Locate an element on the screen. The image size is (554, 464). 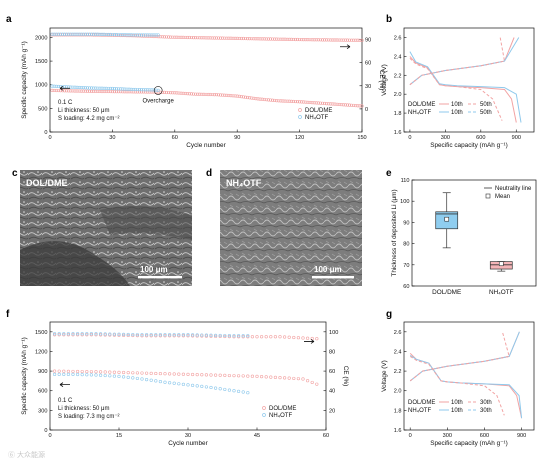
sem-image-d-area is located at coordinates (291, 228).